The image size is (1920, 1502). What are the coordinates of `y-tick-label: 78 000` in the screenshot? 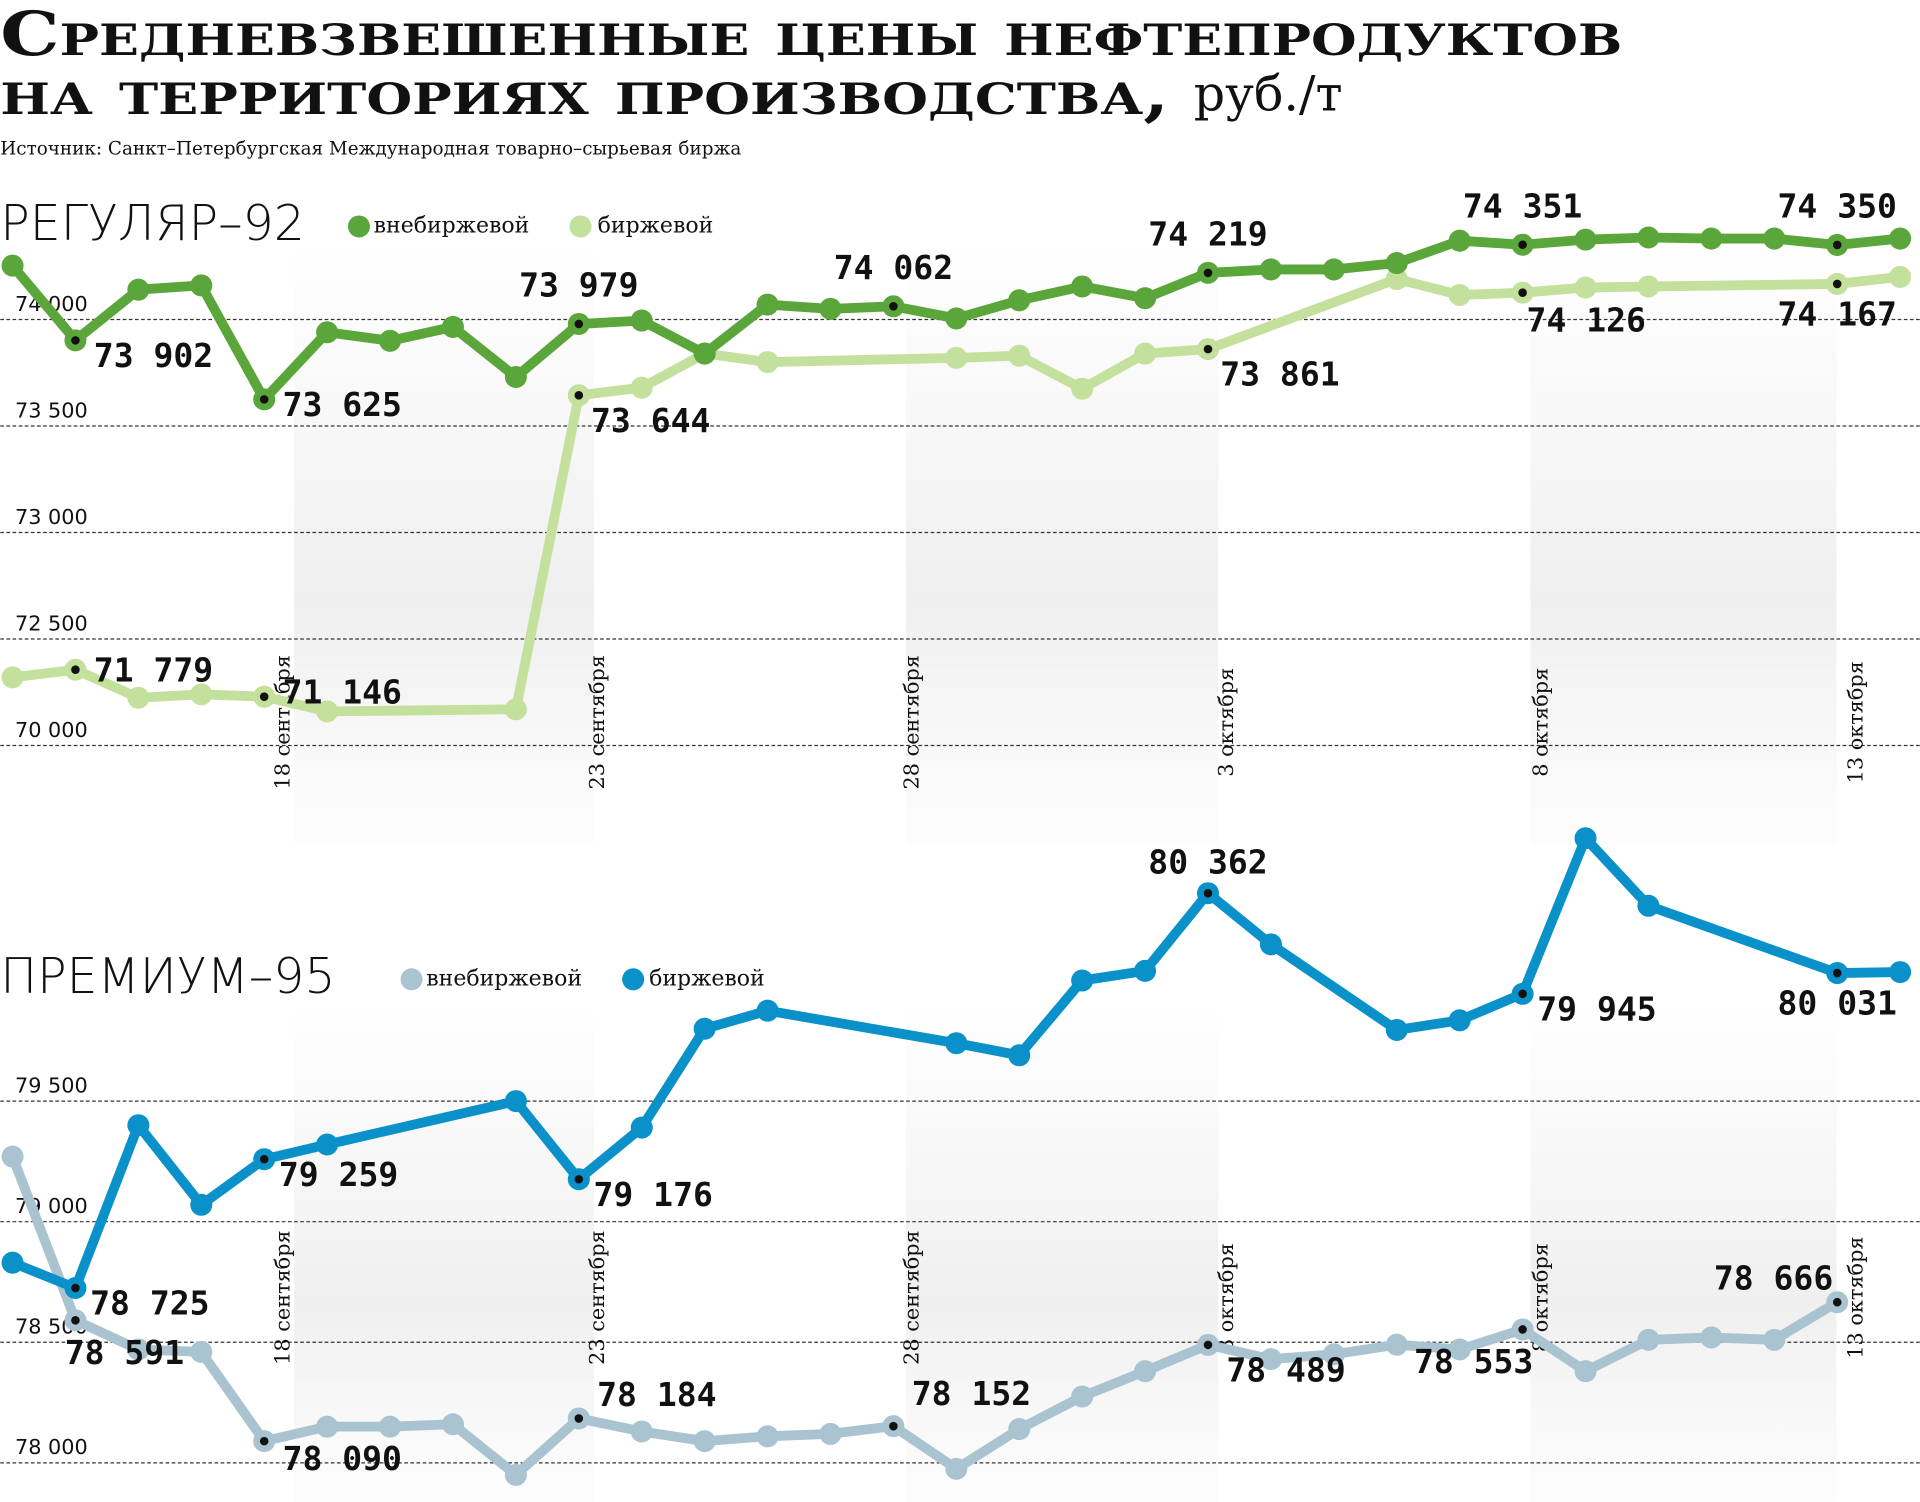 It's located at (51, 1447).